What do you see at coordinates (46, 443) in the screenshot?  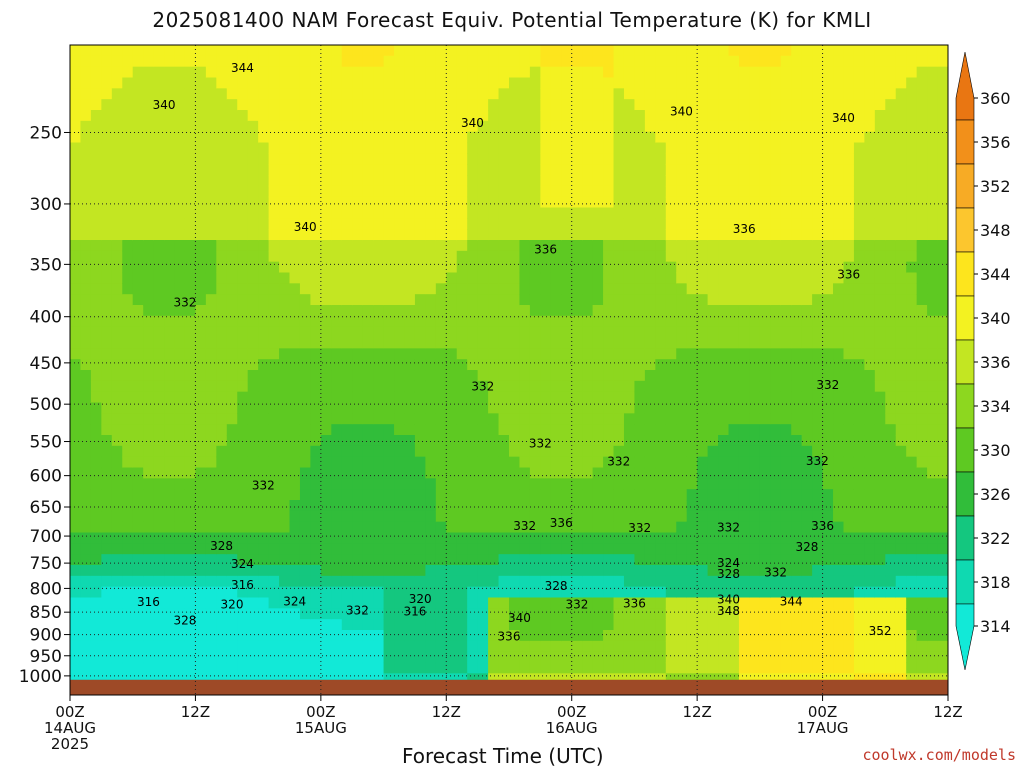 I see `y-tick-label: 550` at bounding box center [46, 443].